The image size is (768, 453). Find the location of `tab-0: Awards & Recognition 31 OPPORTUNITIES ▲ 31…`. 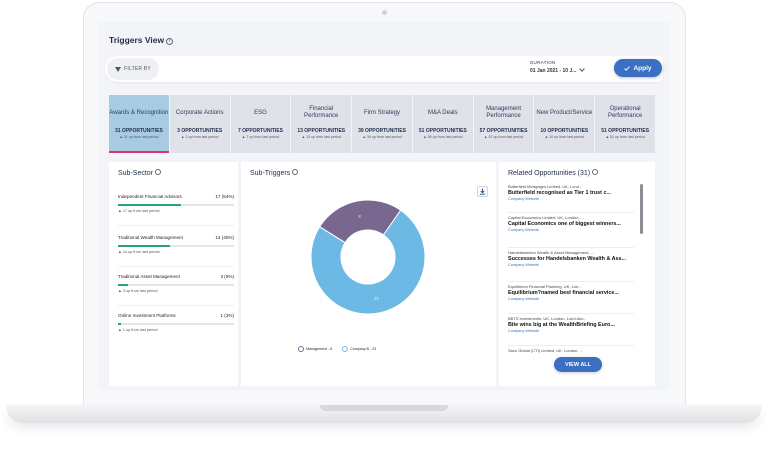

tab-0: Awards & Recognition 31 OPPORTUNITIES ▲ 31… is located at coordinates (139, 124).